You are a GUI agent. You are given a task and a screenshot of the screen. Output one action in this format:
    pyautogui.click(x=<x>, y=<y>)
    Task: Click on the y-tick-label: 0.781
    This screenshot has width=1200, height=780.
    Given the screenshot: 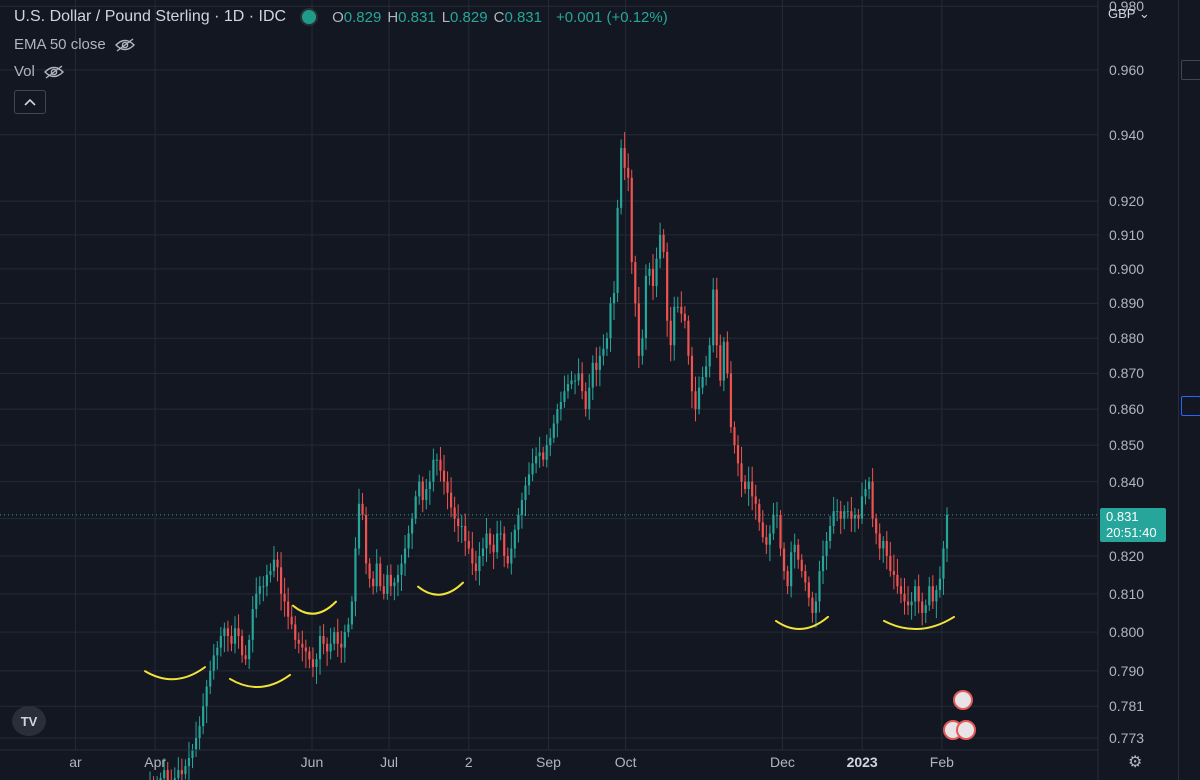 What is the action you would take?
    pyautogui.click(x=1127, y=706)
    